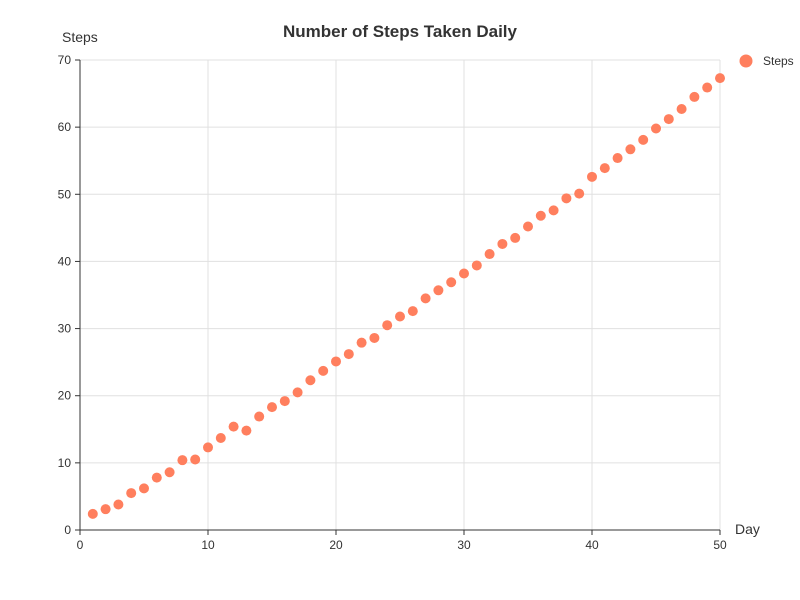 This screenshot has width=800, height=600. Describe the element at coordinates (65, 60) in the screenshot. I see `y-tick-label: 70` at that location.